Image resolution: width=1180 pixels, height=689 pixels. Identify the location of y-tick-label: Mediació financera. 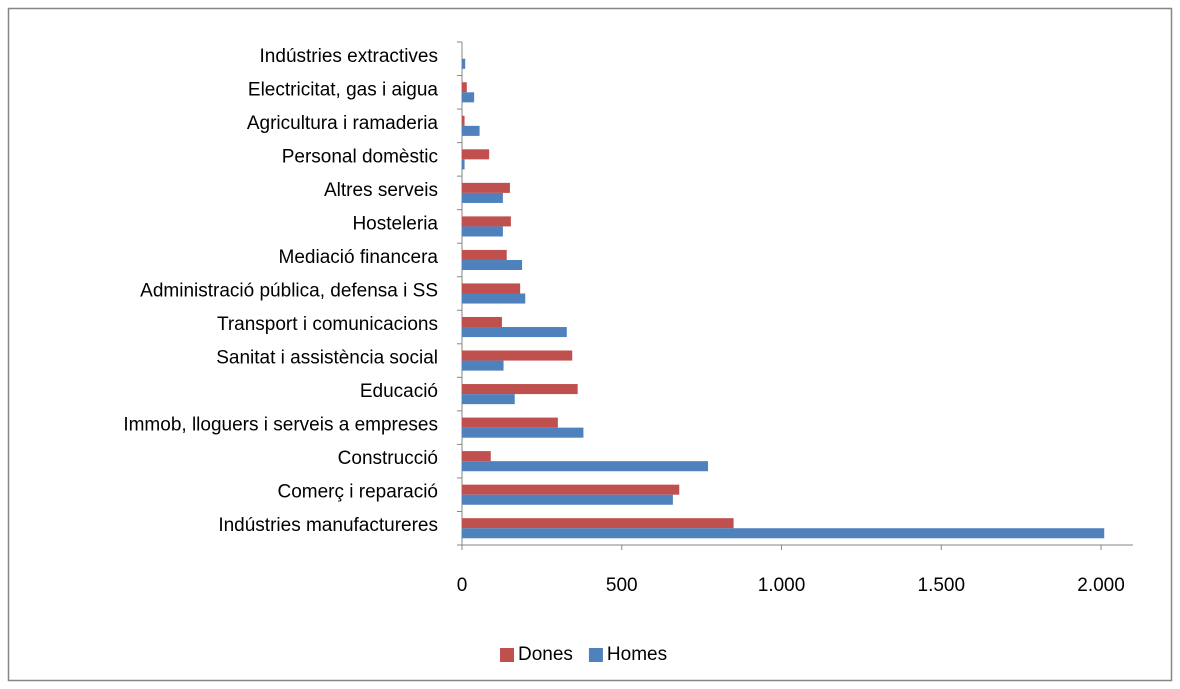
(359, 257).